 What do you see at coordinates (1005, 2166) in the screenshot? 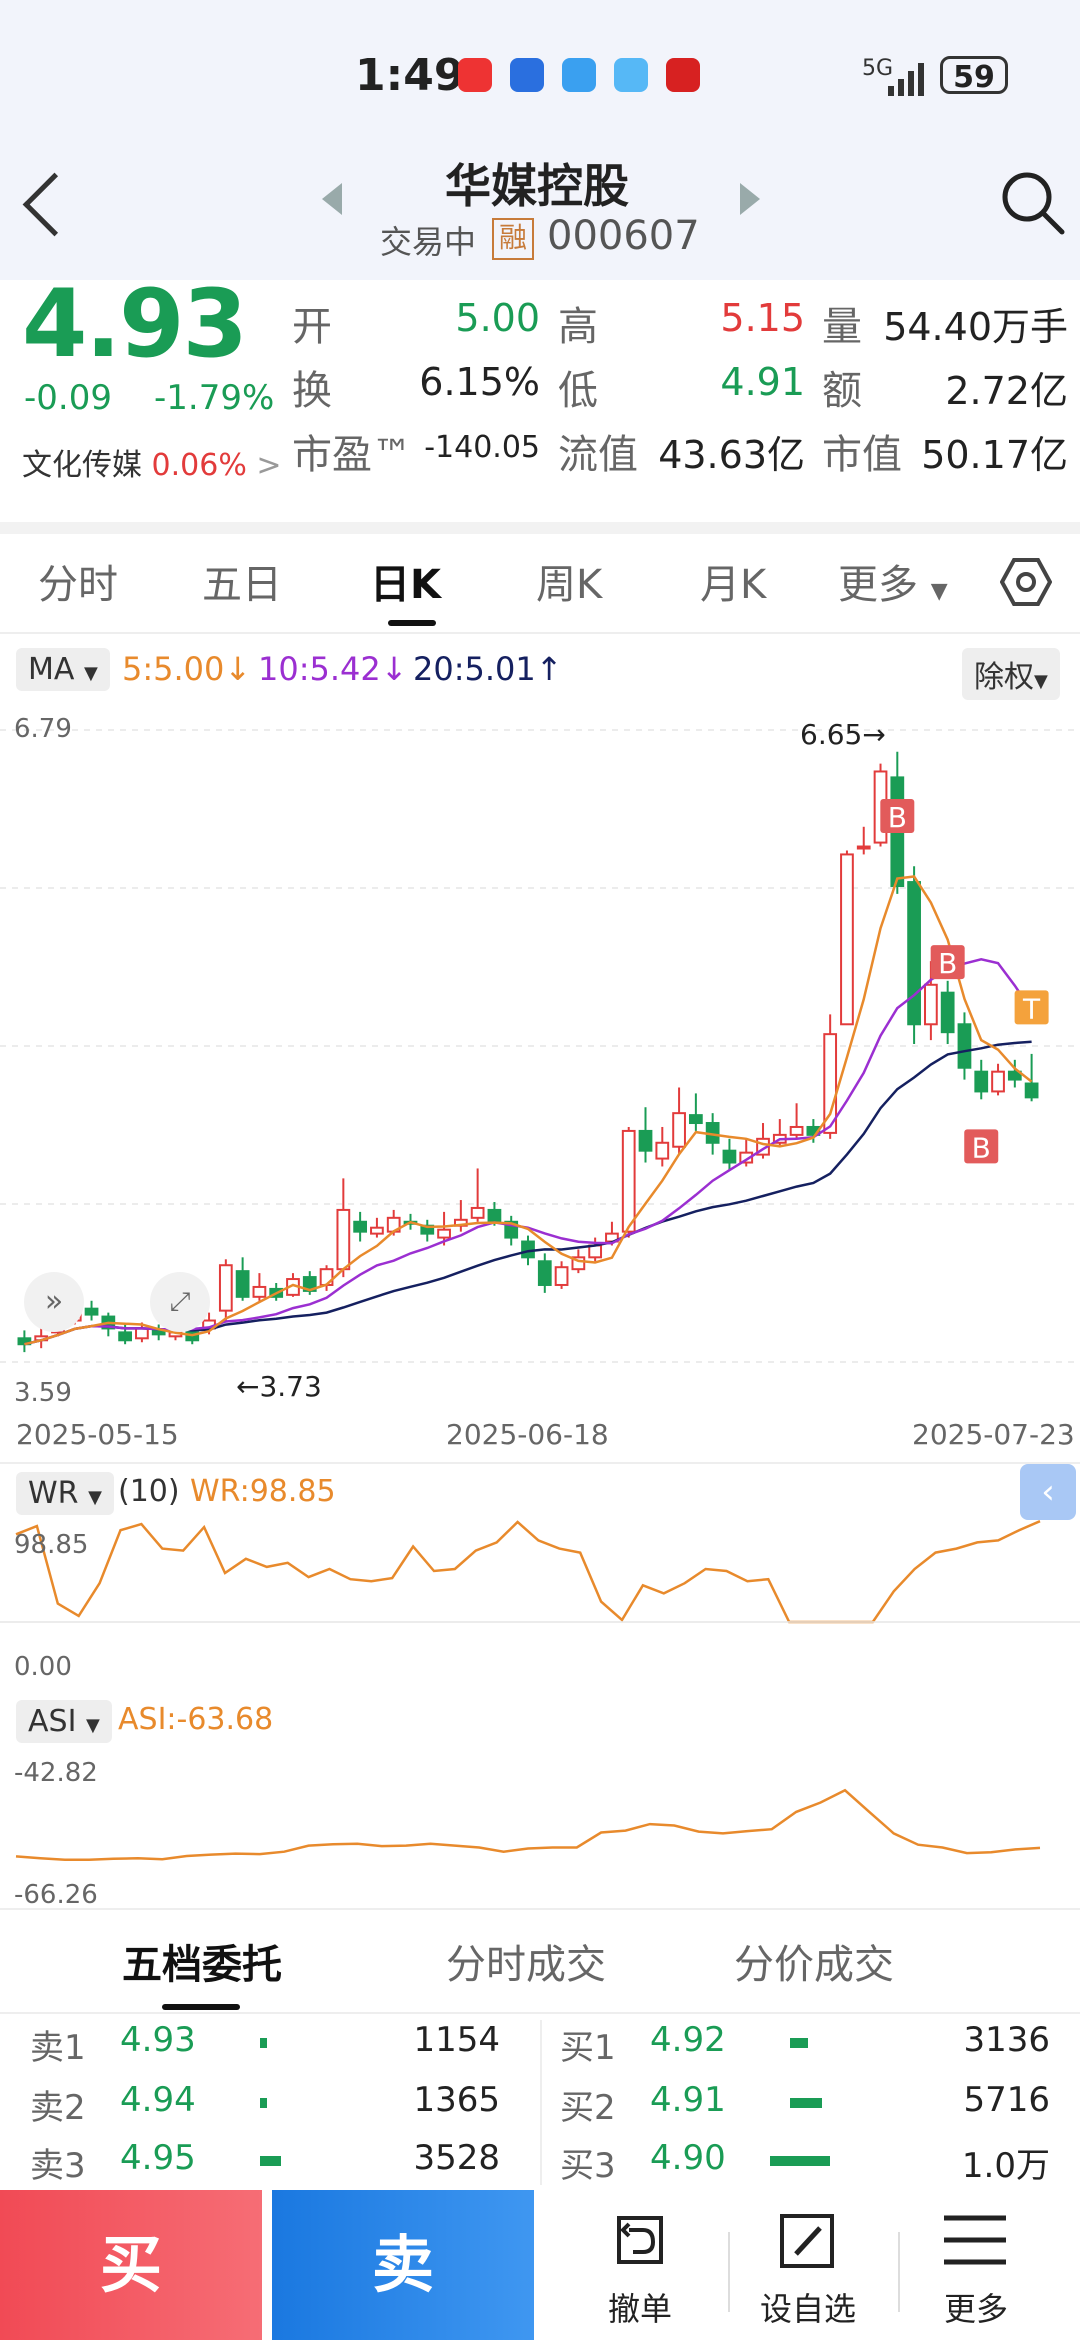
I see `level-volume: 1.0万` at bounding box center [1005, 2166].